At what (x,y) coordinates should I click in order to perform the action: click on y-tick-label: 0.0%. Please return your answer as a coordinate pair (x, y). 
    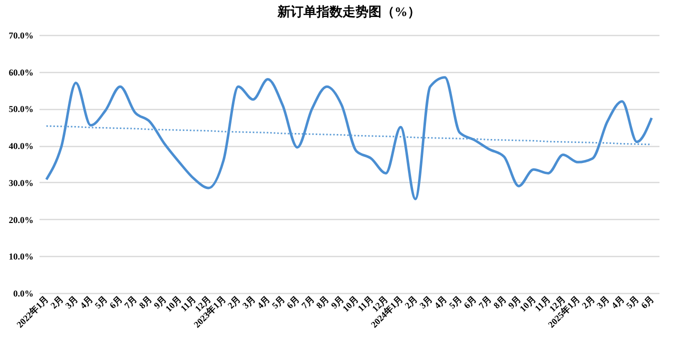
    Looking at the image, I should click on (23, 293).